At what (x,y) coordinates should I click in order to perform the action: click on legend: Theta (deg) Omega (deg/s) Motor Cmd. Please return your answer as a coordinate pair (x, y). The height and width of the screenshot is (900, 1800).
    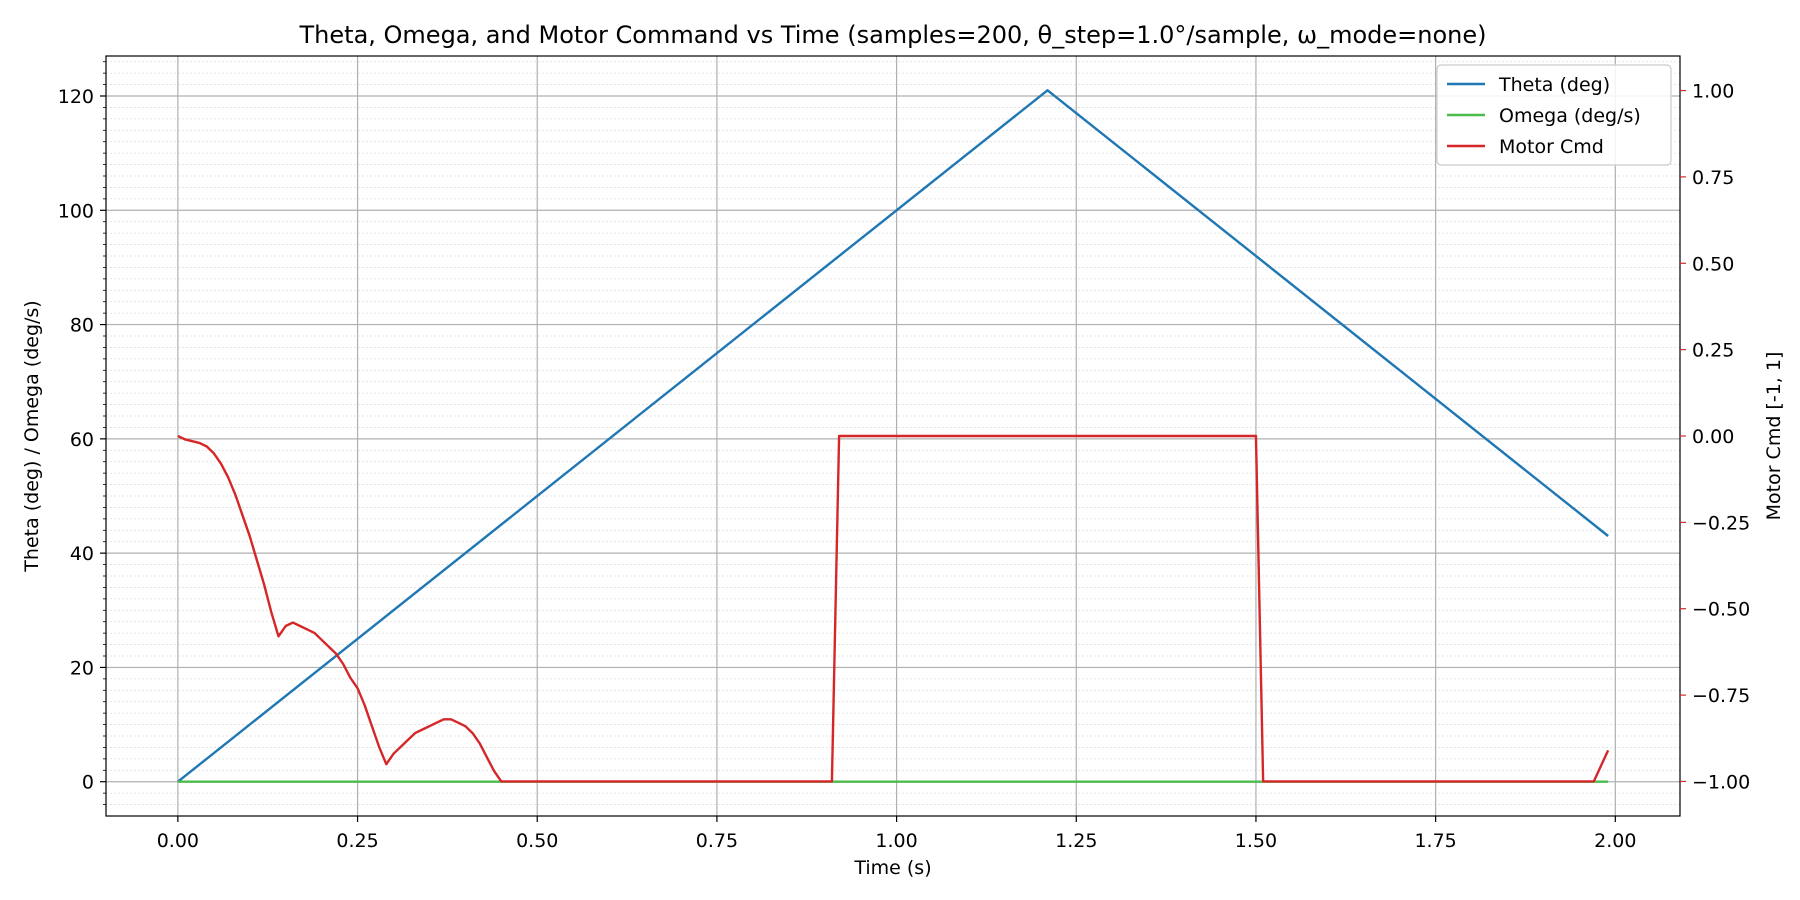
    Looking at the image, I should click on (1554, 115).